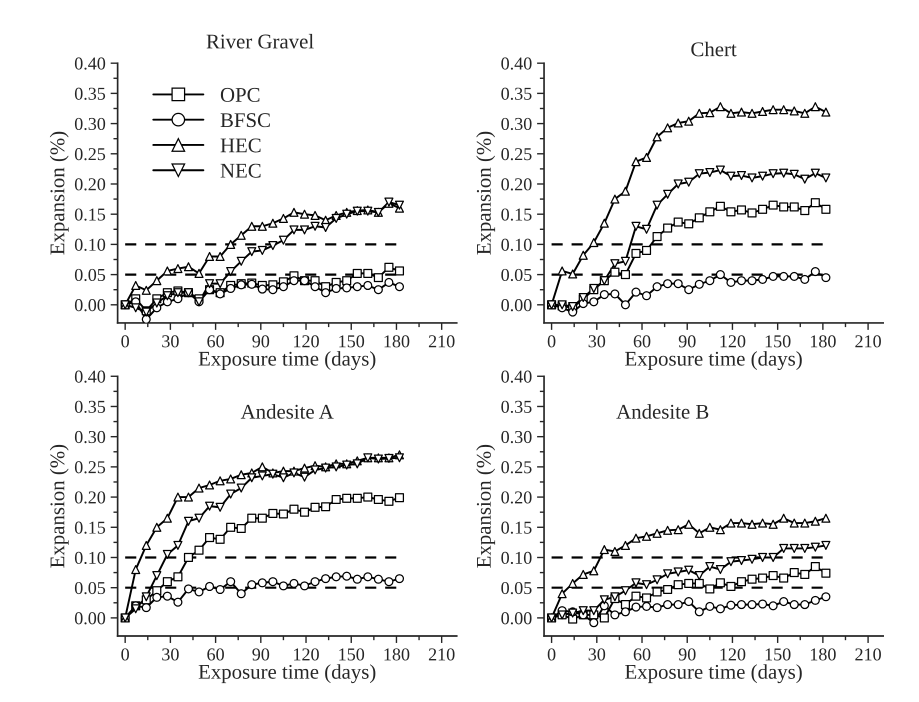 This screenshot has width=919, height=702. Describe the element at coordinates (240, 171) in the screenshot. I see `legend-label: NEC` at that location.